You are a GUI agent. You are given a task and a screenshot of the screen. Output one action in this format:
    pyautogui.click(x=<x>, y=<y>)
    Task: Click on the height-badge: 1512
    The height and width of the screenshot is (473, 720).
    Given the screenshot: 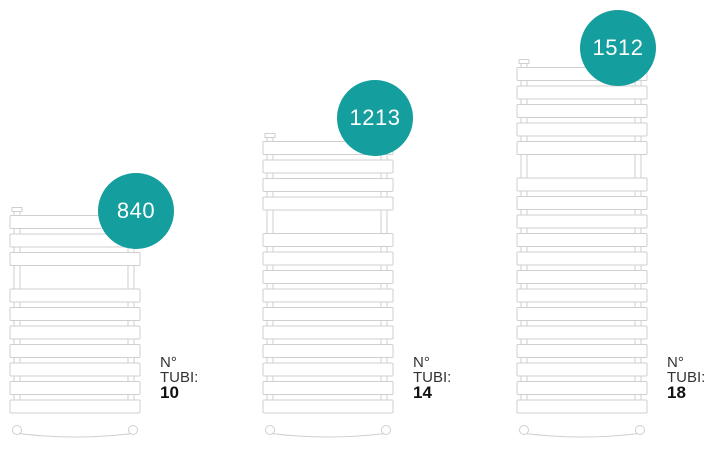 What is the action you would take?
    pyautogui.click(x=618, y=48)
    